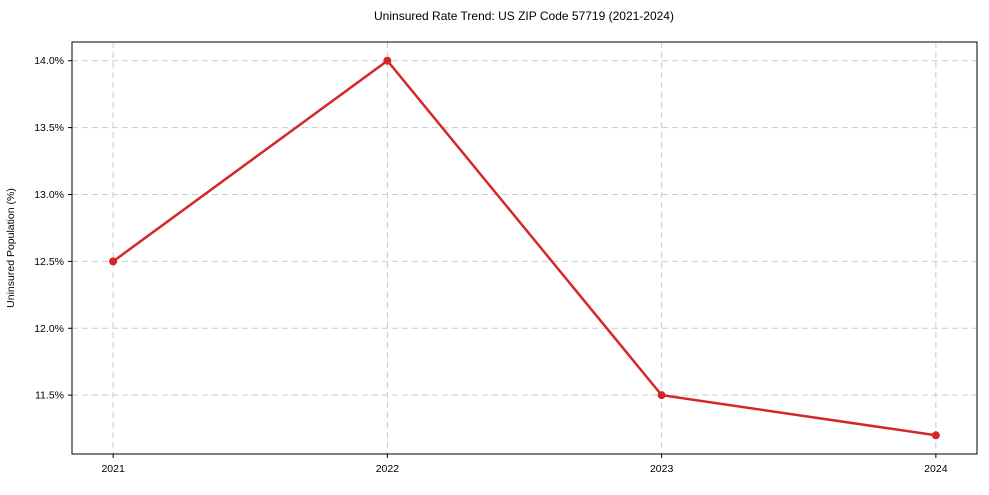  I want to click on x-tick-label: 2021, so click(113, 469).